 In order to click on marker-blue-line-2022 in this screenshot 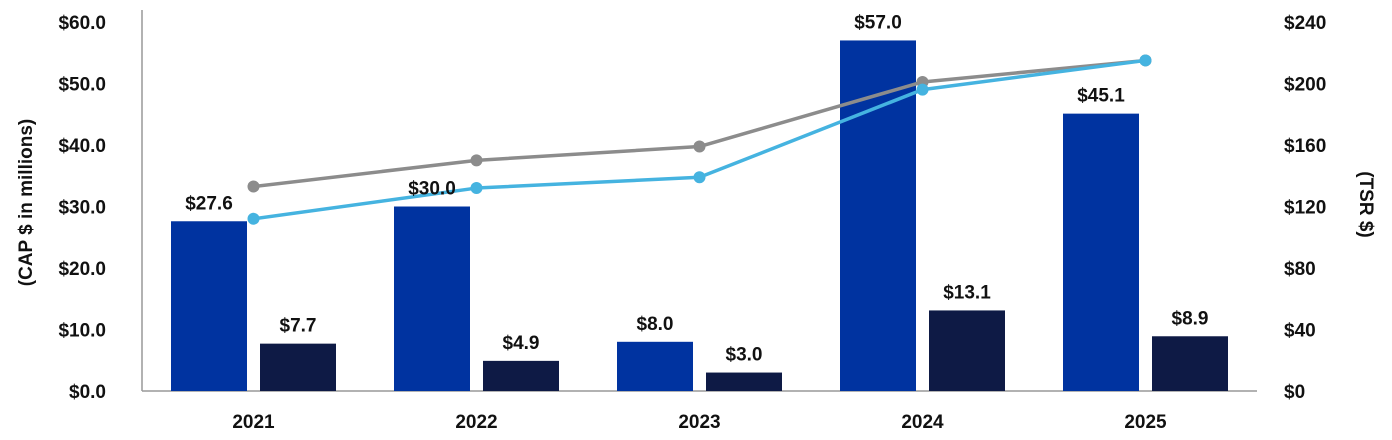, I will do `click(476, 188)`.